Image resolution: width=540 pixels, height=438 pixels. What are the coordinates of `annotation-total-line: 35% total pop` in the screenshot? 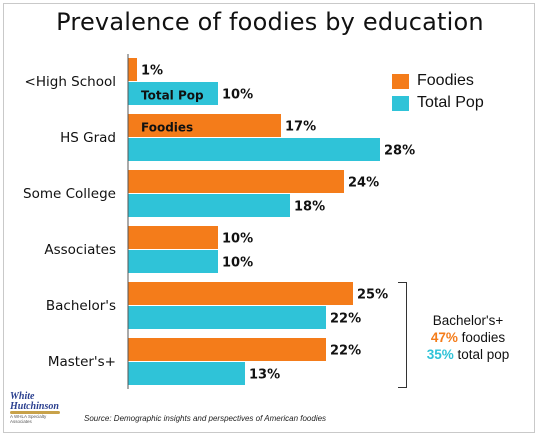 It's located at (468, 354).